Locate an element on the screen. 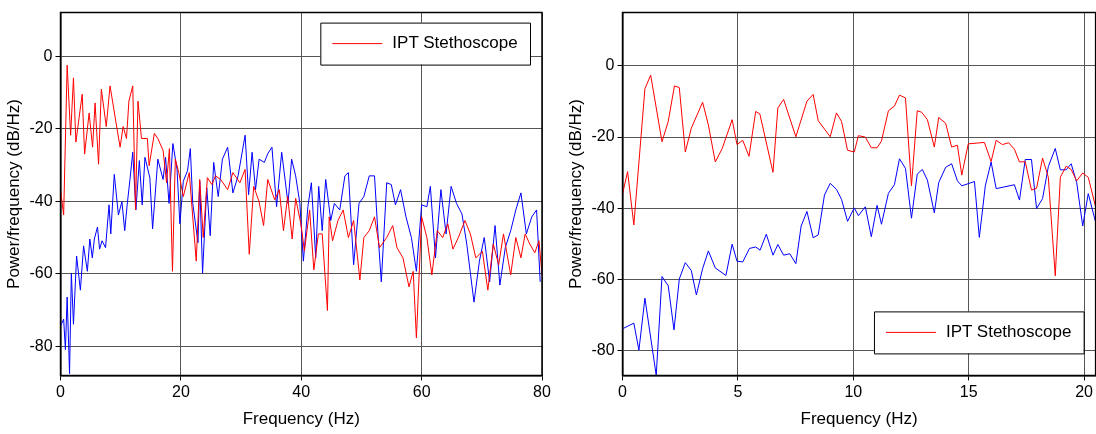 This screenshot has width=1096, height=434. x-tick-label: 10 is located at coordinates (853, 392).